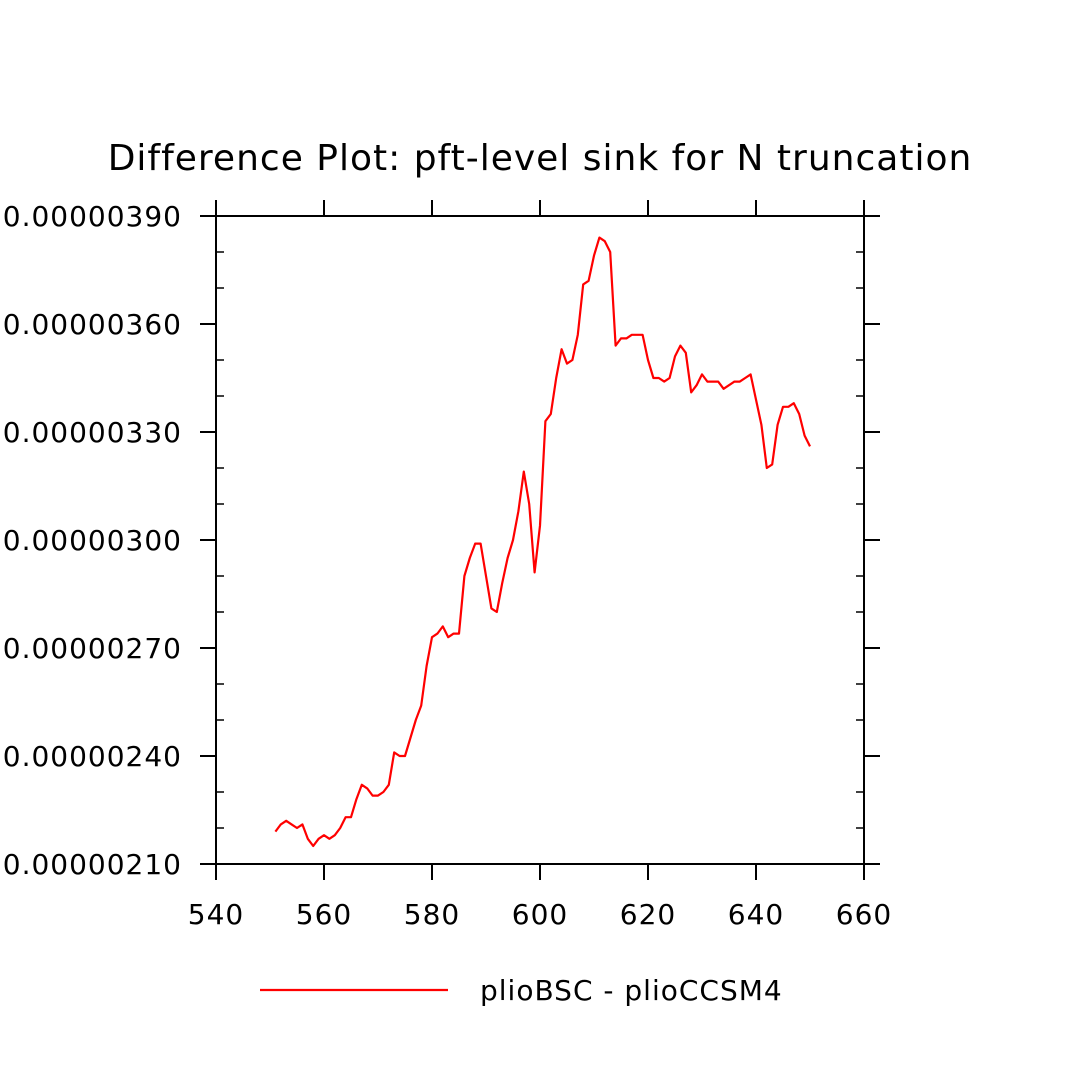  What do you see at coordinates (92, 756) in the screenshot?
I see `y-tick-label: 0.00000240` at bounding box center [92, 756].